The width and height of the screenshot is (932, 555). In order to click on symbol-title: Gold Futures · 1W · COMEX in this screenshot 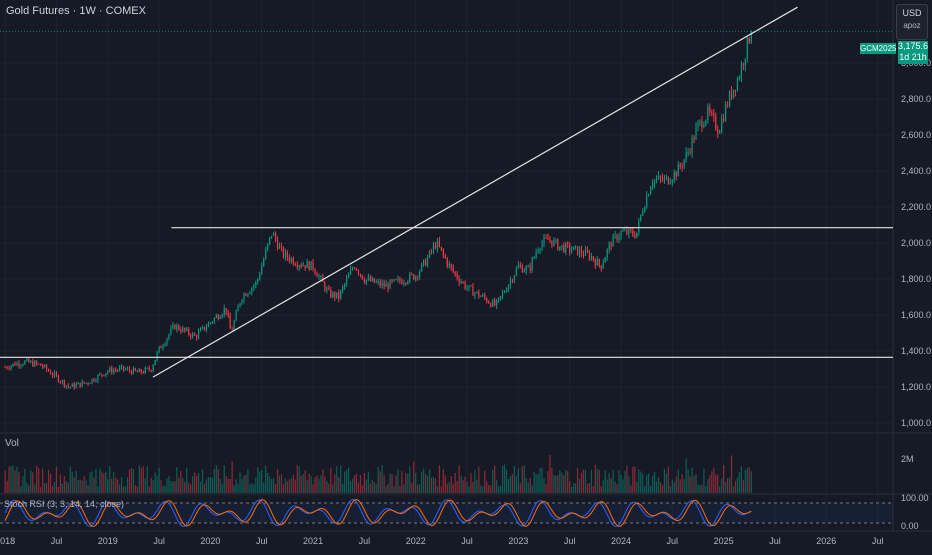, I will do `click(76, 11)`.